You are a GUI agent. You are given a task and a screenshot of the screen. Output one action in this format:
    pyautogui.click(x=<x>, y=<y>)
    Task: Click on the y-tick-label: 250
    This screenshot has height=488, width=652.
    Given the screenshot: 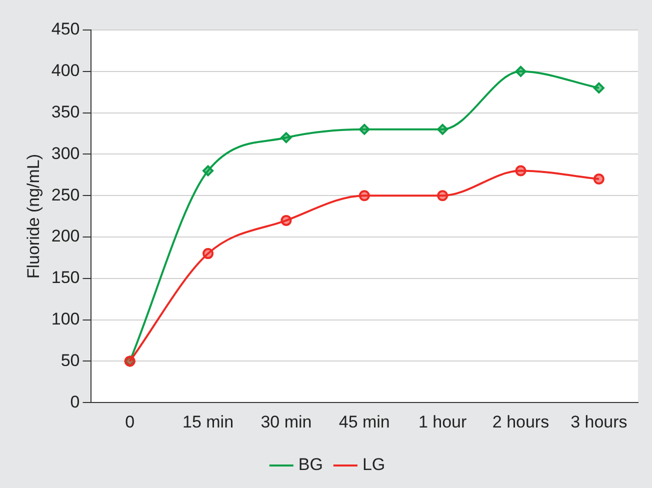 What is the action you would take?
    pyautogui.click(x=65, y=194)
    